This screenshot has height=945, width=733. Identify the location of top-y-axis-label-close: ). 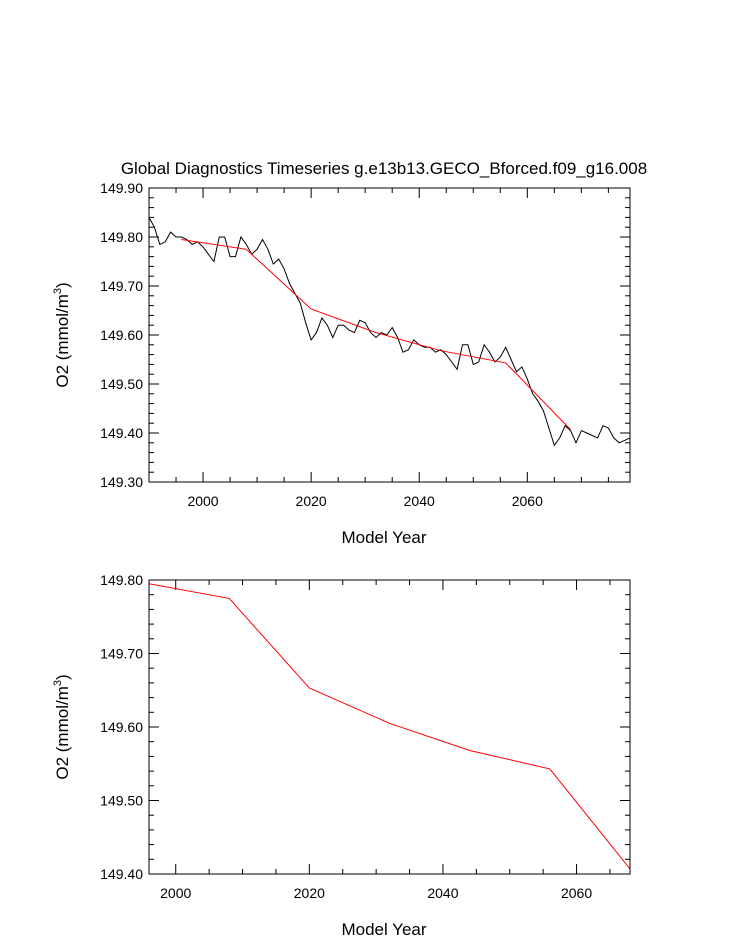
(62, 285).